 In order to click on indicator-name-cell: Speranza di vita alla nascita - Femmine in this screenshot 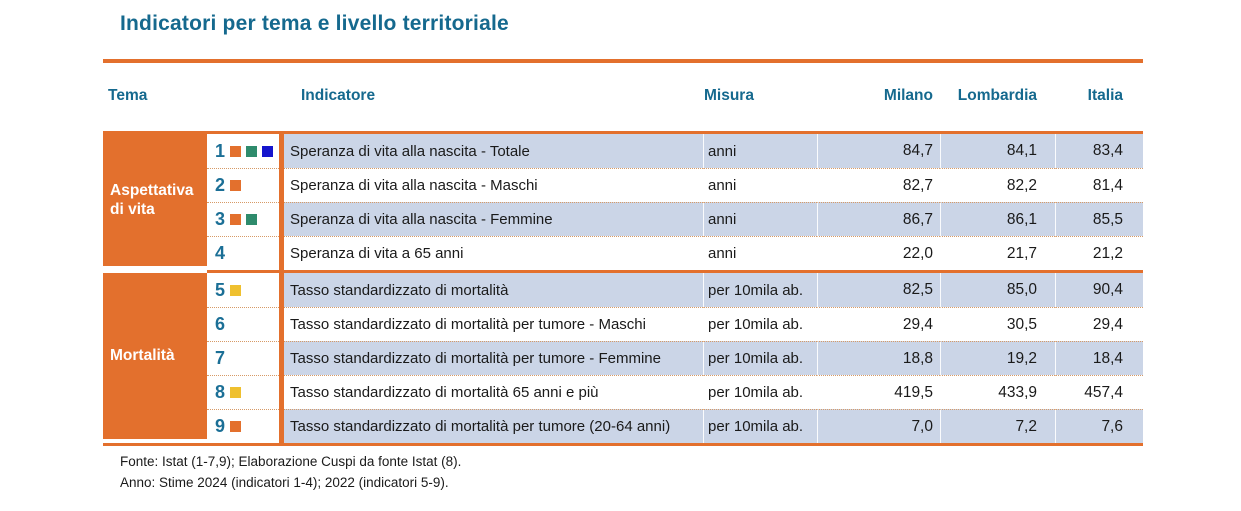, I will do `click(493, 219)`.